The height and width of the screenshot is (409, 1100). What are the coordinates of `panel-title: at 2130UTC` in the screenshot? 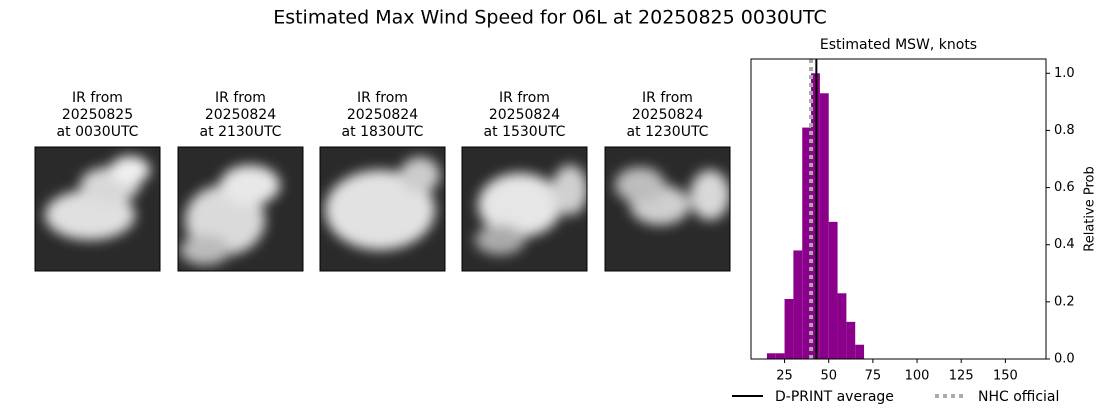 It's located at (241, 132).